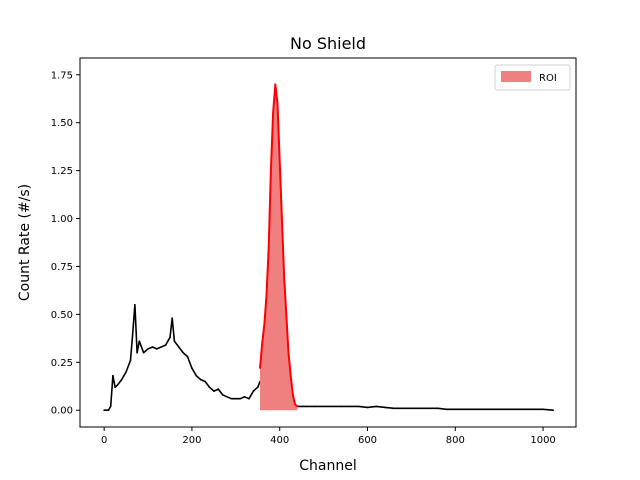  I want to click on x-tick-label: 0, so click(104, 440).